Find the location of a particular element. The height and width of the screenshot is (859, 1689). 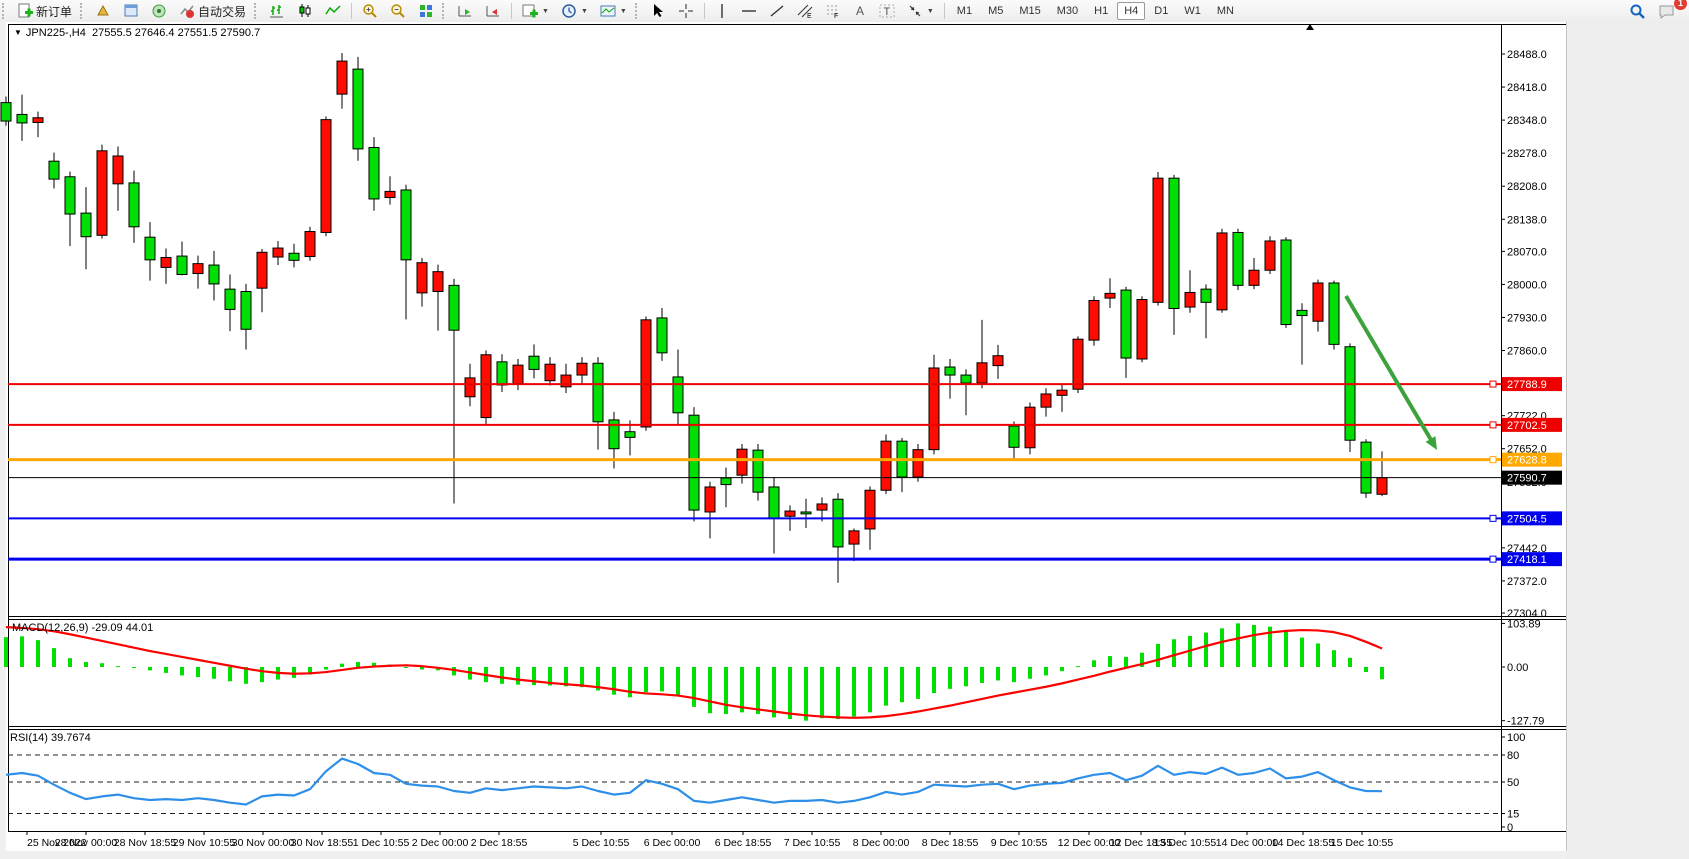

auto-trading-button: 自动交易 is located at coordinates (212, 11).